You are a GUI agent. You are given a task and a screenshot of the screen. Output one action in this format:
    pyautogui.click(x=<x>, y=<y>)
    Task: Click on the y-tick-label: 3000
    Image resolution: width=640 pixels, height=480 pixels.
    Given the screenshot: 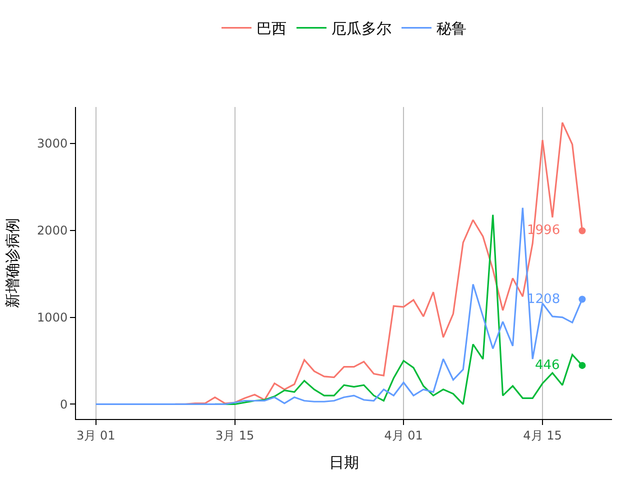 What is the action you would take?
    pyautogui.click(x=52, y=143)
    